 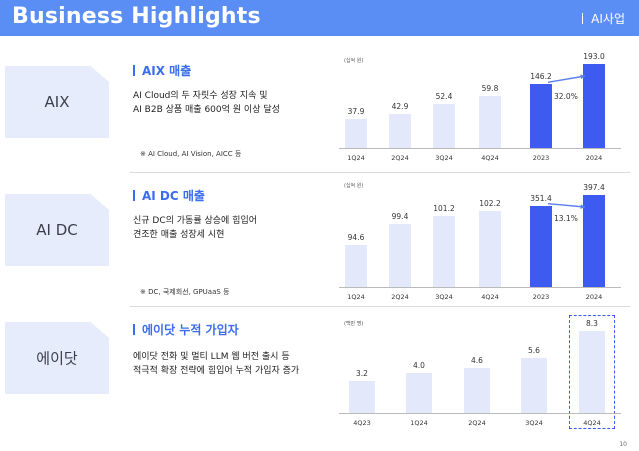 What do you see at coordinates (566, 97) in the screenshot?
I see `chart-growth-label: 32.0%` at bounding box center [566, 97].